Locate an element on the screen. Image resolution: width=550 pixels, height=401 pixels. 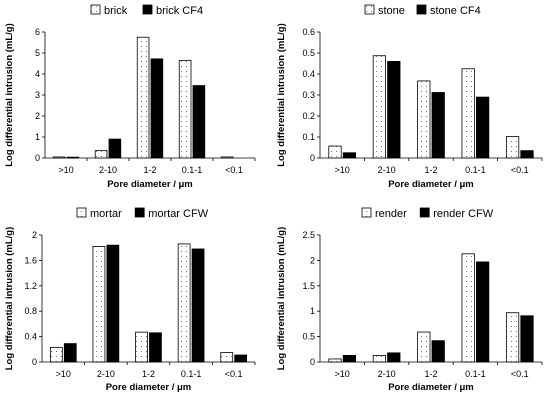
y-tick-label: 0.2 is located at coordinates (308, 116).